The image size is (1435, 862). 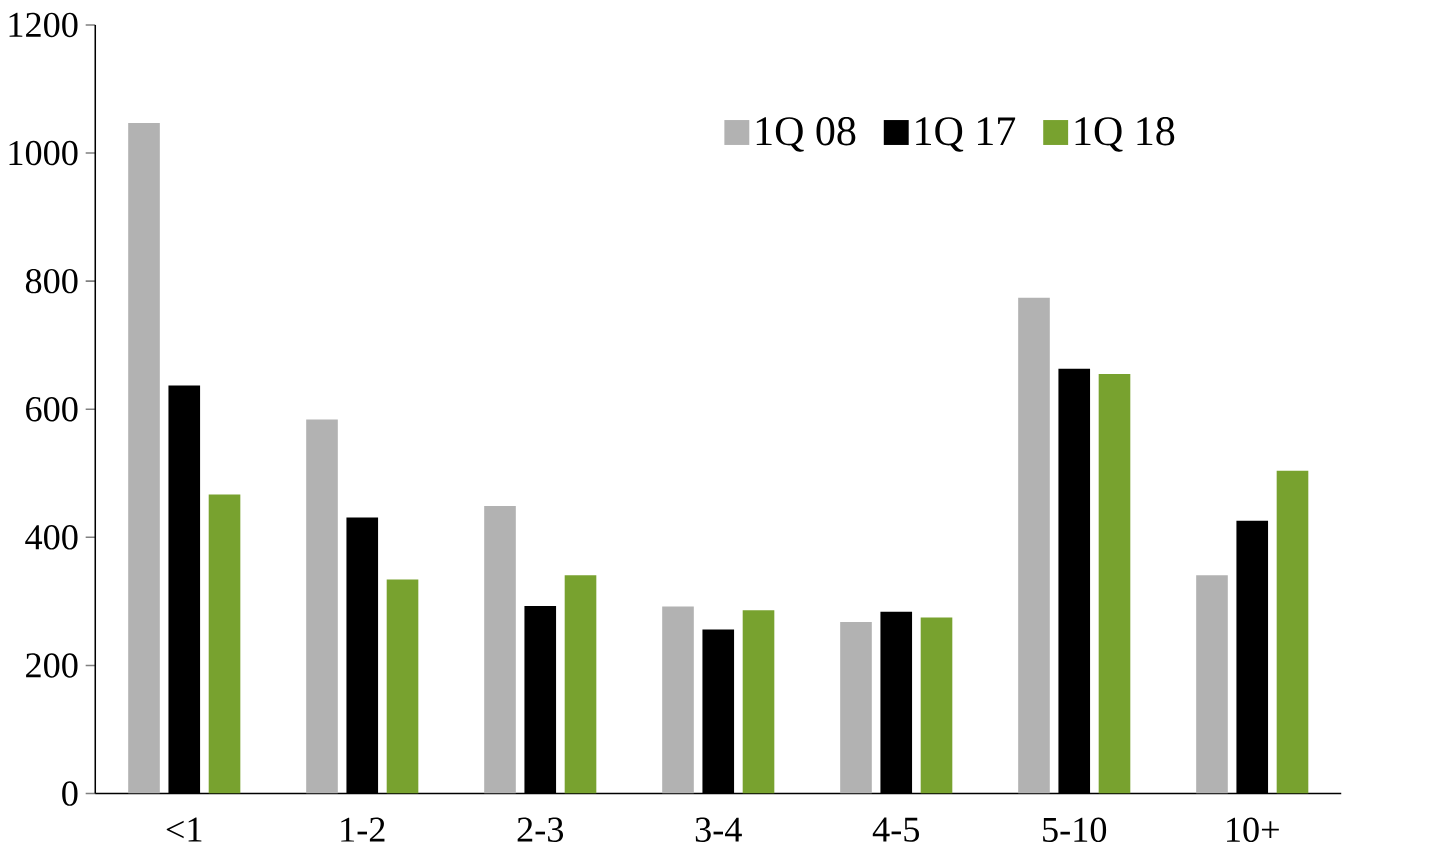 What do you see at coordinates (43, 25) in the screenshot?
I see `y-tick-label: 1200` at bounding box center [43, 25].